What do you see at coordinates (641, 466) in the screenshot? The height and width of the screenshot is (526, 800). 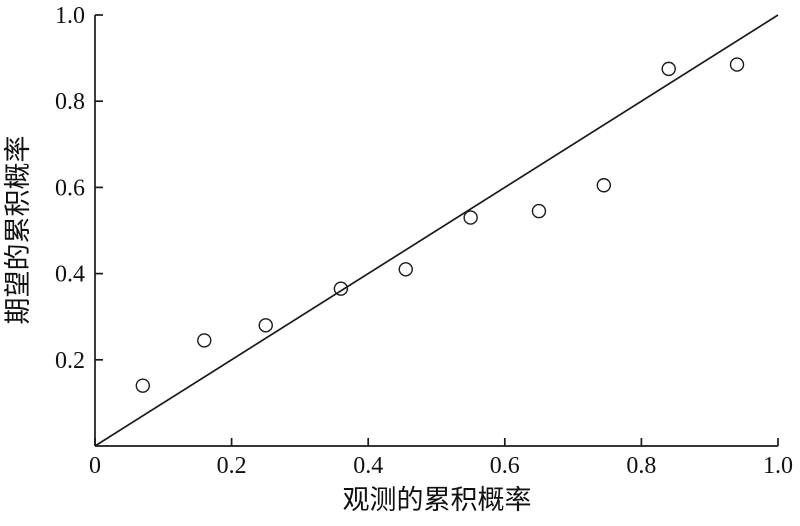 I see `x-tick-label: 0.8` at bounding box center [641, 466].